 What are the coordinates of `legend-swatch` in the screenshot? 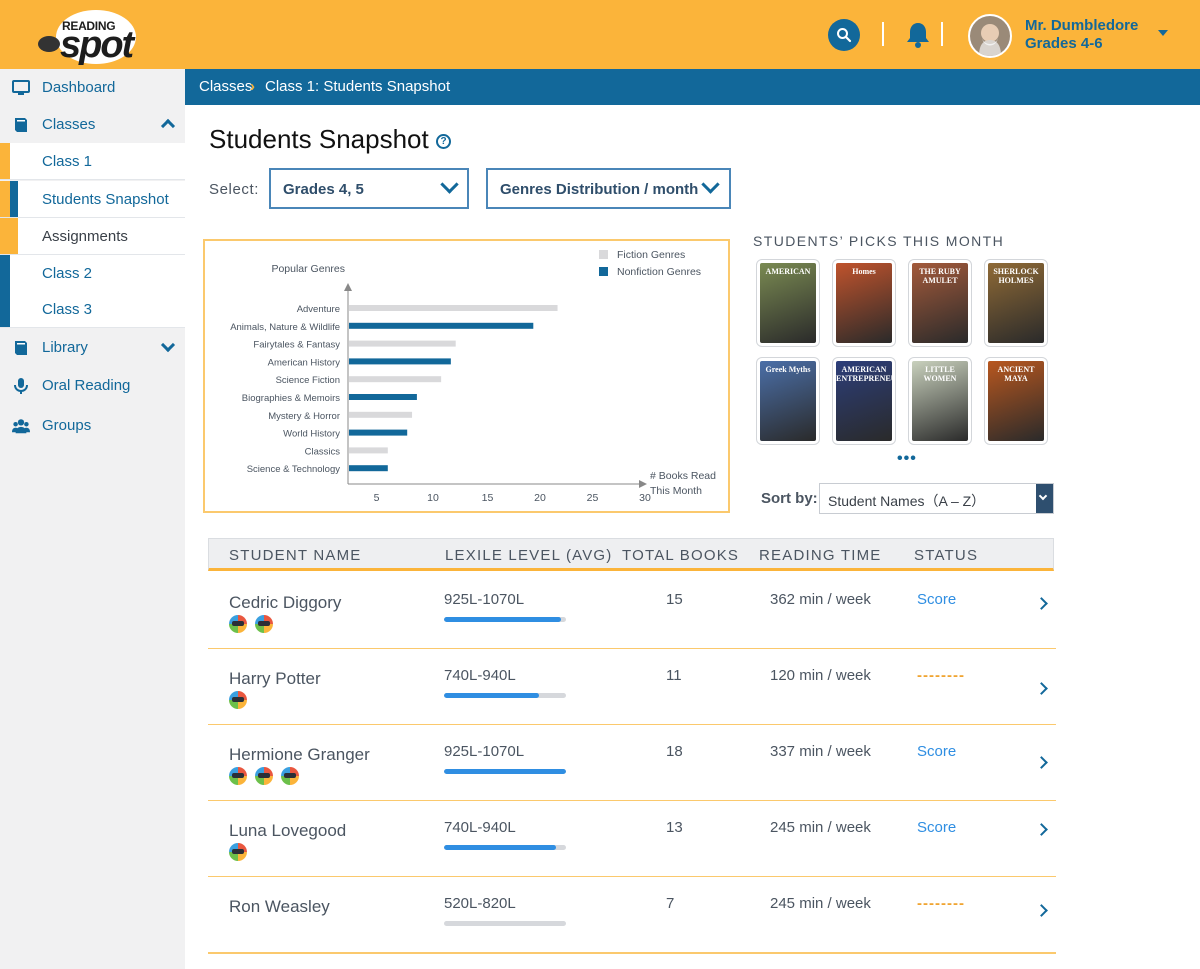 It's located at (603, 271).